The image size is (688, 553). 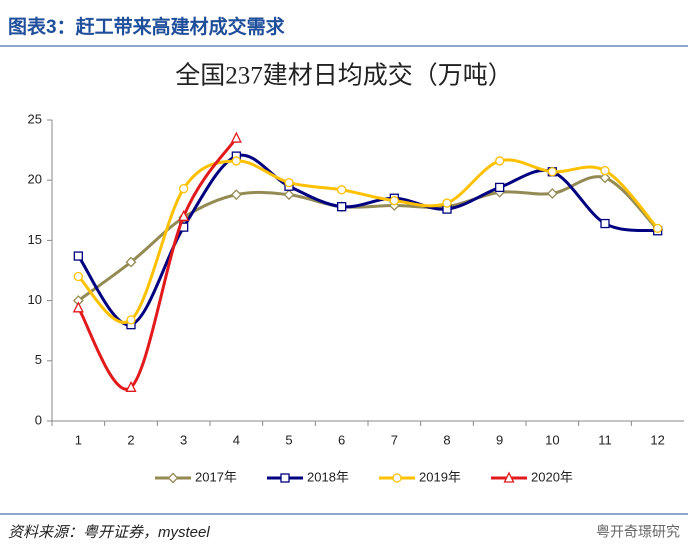 I want to click on source: 资料来源：粤开证券，mysteel, so click(x=109, y=532).